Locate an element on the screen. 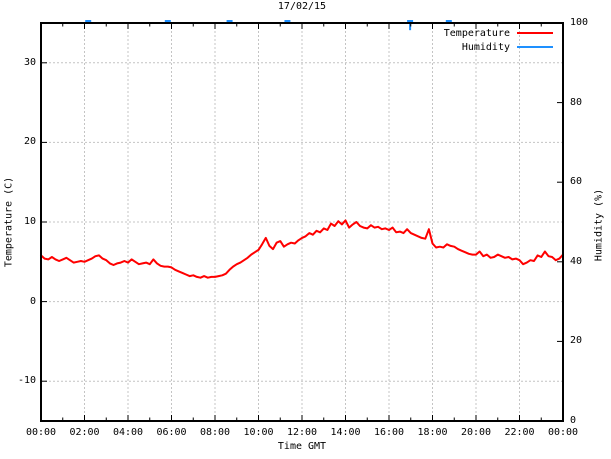 This screenshot has height=459, width=611. x-tick-label: 12:00 is located at coordinates (302, 432).